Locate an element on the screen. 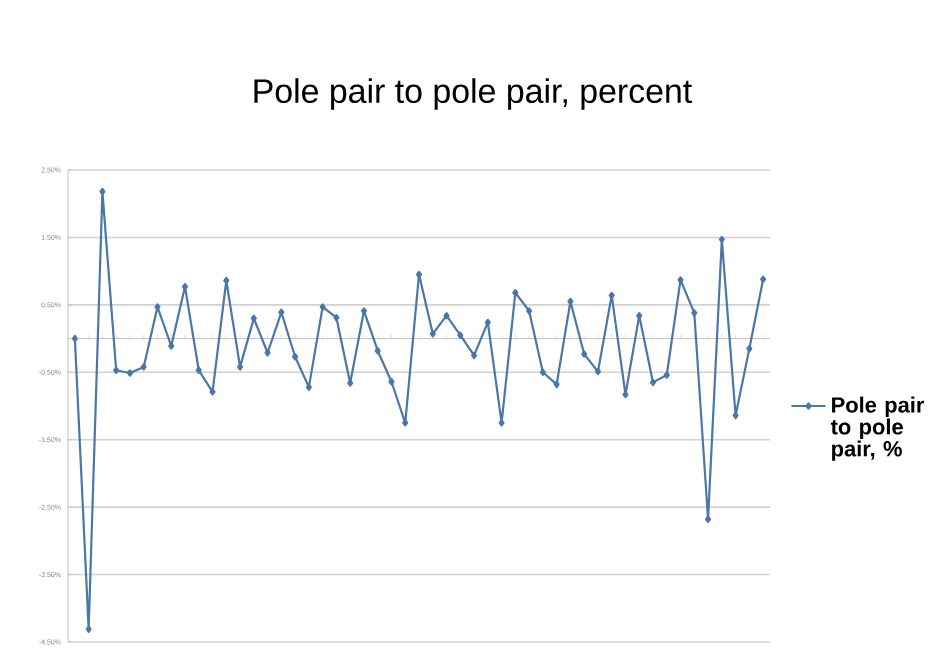 The height and width of the screenshot is (670, 944). legend-label: Pole pair to pole pair, % is located at coordinates (877, 428).